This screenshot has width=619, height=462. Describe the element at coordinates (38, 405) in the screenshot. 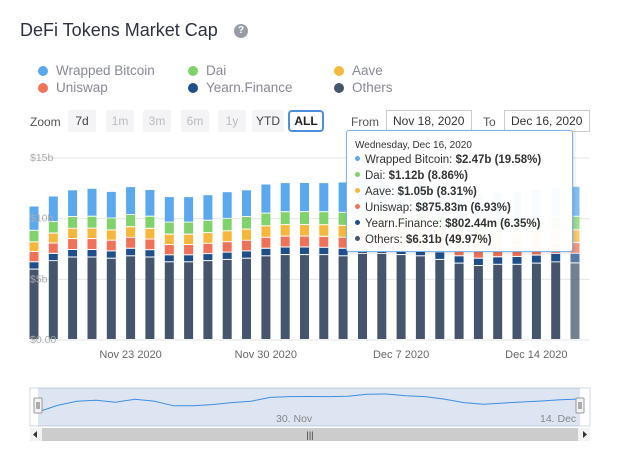

I see `navigator-handle-left` at that location.